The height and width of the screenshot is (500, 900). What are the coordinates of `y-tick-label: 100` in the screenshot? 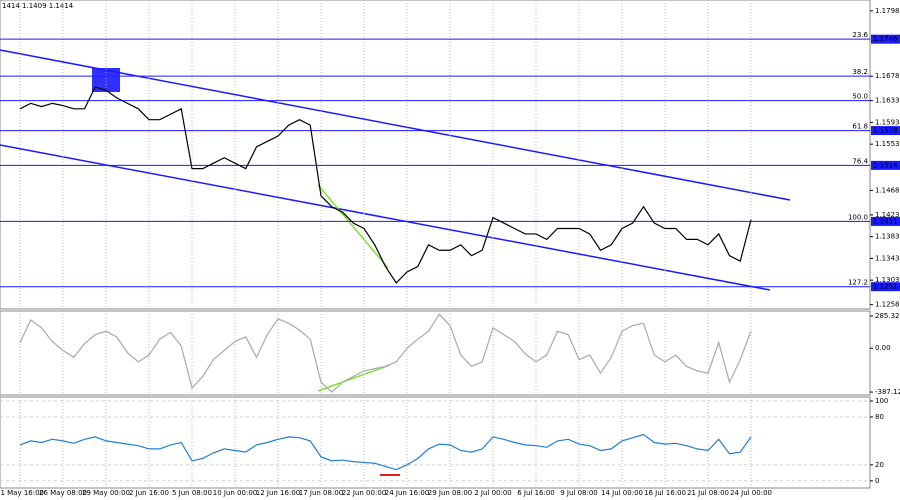 It's located at (881, 401).